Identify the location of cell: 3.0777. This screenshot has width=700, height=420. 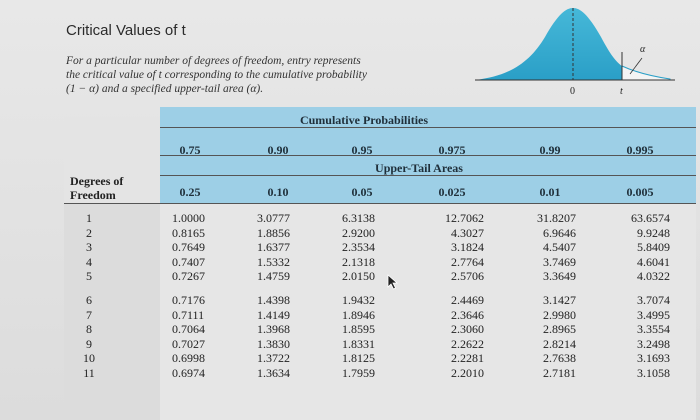
(273, 218).